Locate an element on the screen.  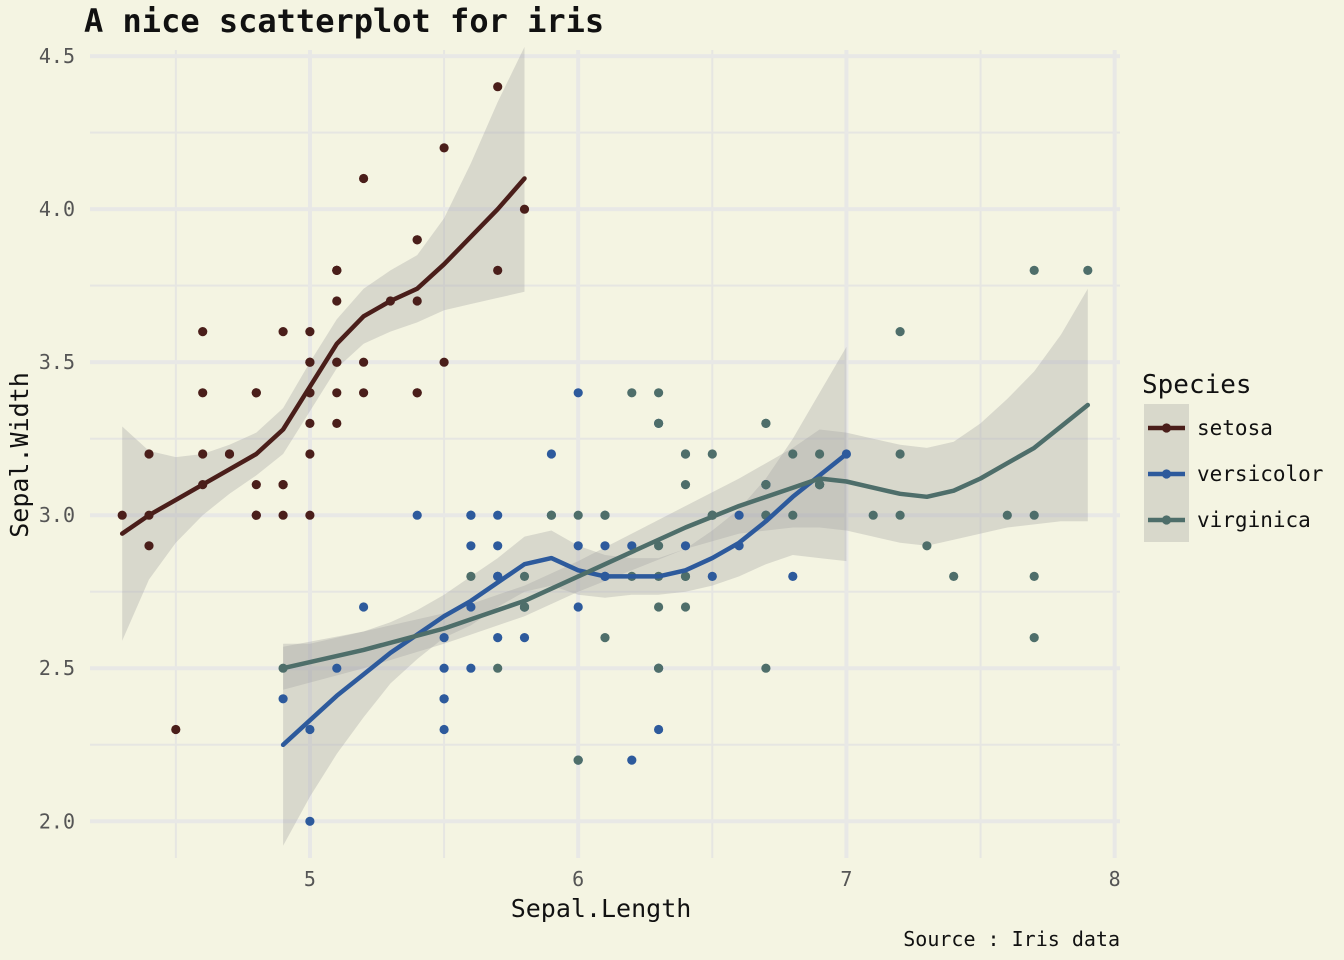
legend-dot-virginica is located at coordinates (1166, 520).